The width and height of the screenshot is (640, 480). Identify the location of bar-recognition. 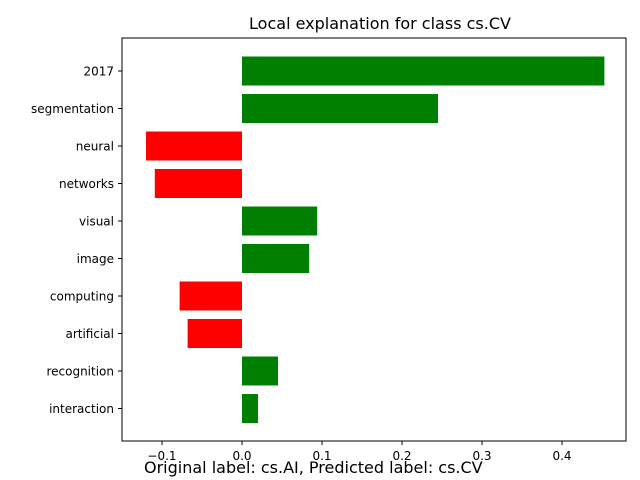
(260, 371).